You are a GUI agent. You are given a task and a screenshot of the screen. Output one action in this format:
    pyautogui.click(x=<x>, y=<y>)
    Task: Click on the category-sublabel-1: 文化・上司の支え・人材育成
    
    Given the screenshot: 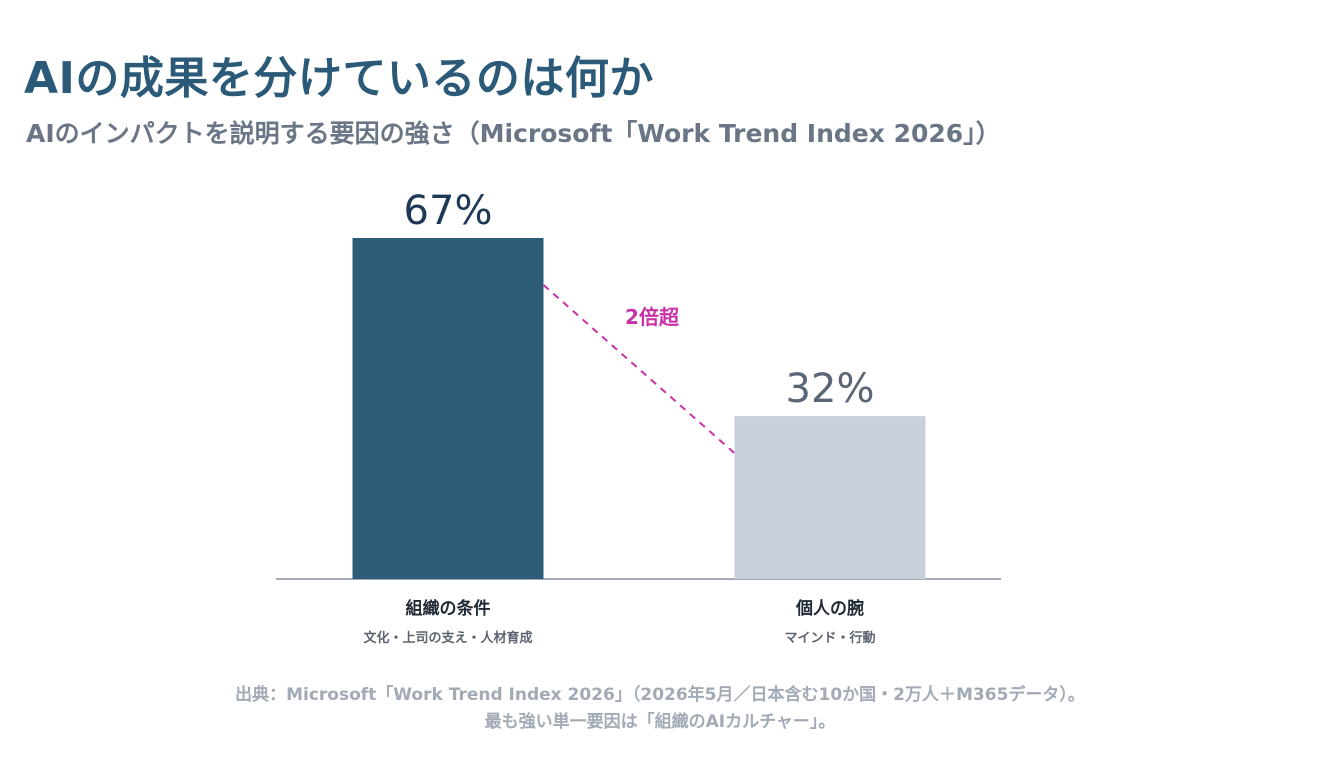 What is the action you would take?
    pyautogui.click(x=447, y=638)
    